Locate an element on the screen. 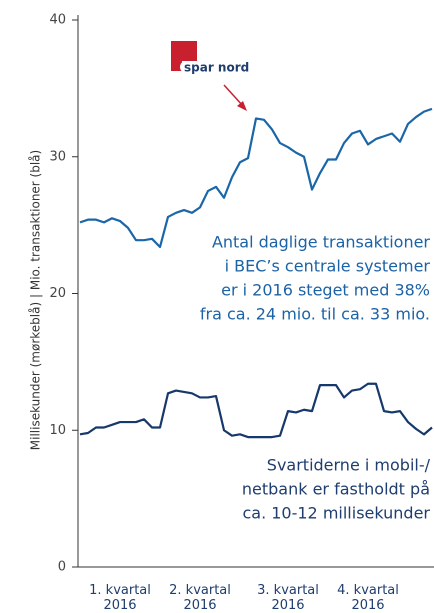  y-tick-label: 30 is located at coordinates (57, 156).